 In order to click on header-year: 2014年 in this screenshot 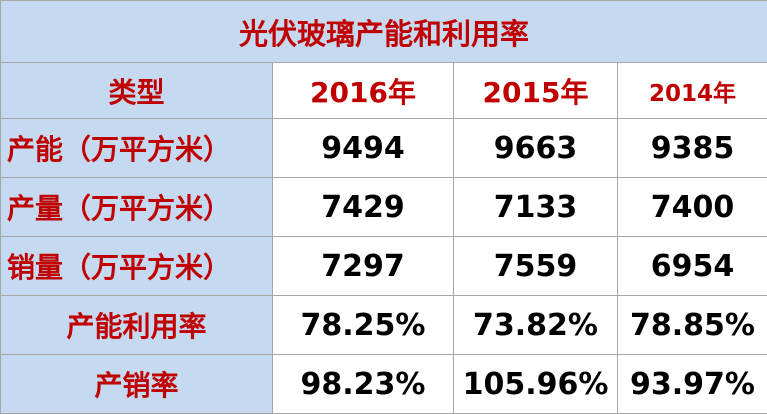, I will do `click(692, 91)`.